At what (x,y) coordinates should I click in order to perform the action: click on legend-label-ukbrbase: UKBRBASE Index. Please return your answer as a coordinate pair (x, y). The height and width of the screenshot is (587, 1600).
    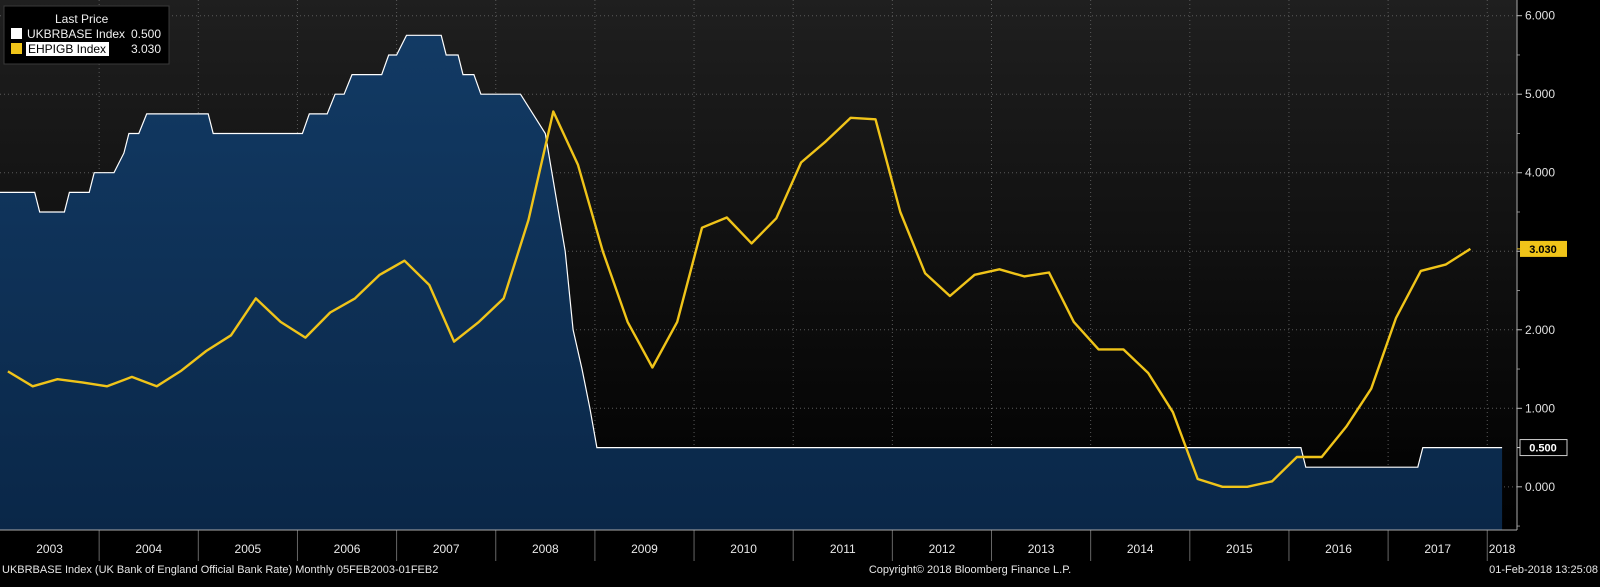
    Looking at the image, I should click on (76, 34).